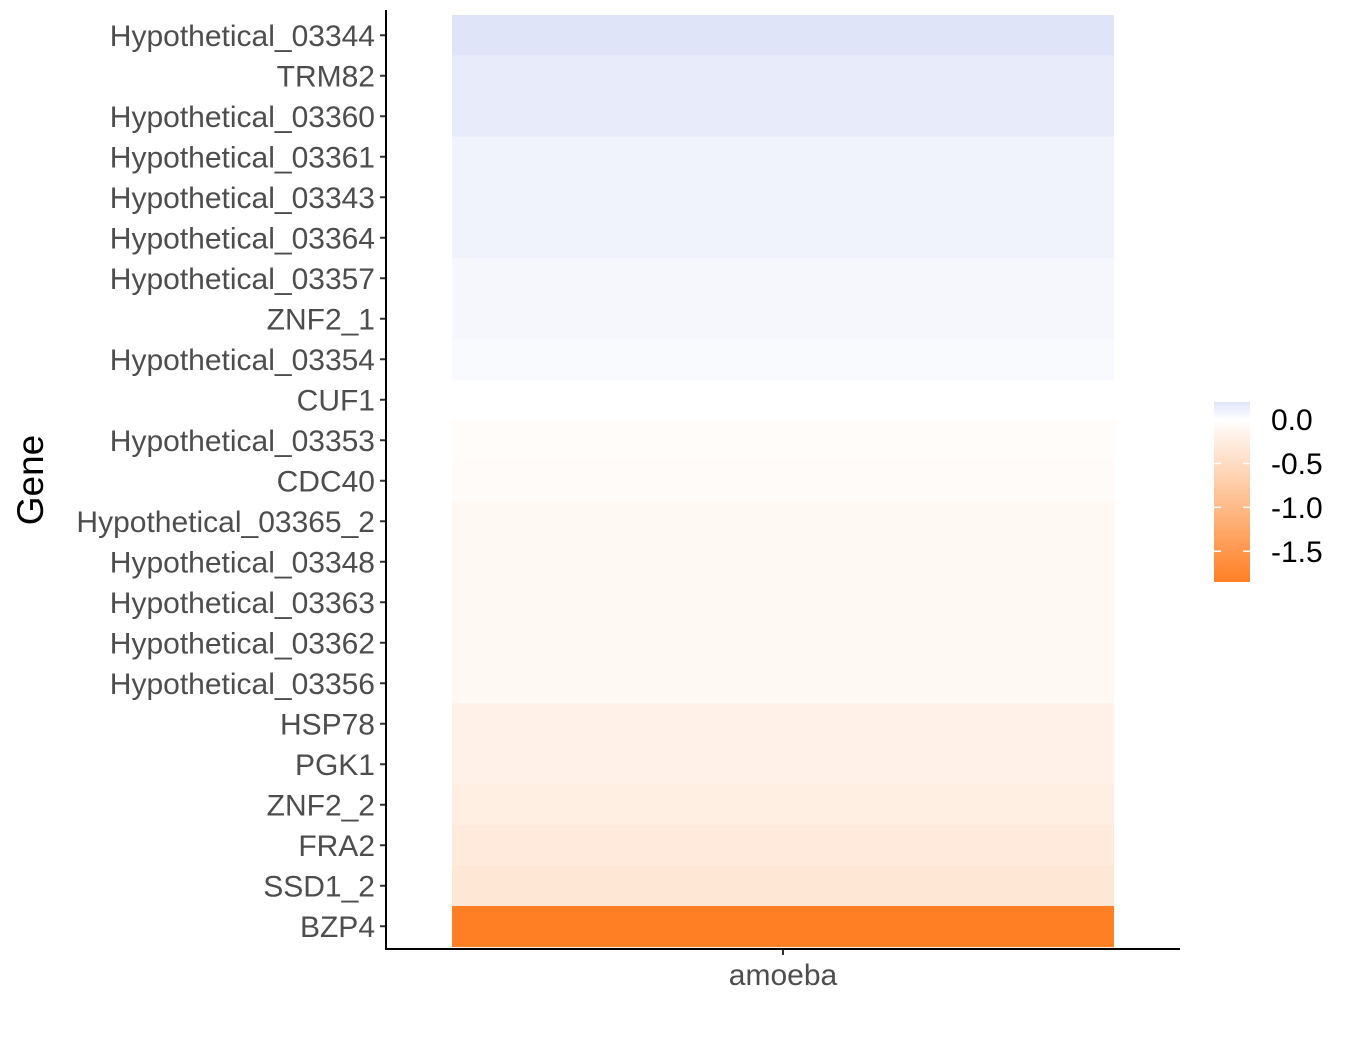 The width and height of the screenshot is (1350, 1050). Describe the element at coordinates (242, 441) in the screenshot. I see `y-tick-label: Hypothetical_03353` at that location.